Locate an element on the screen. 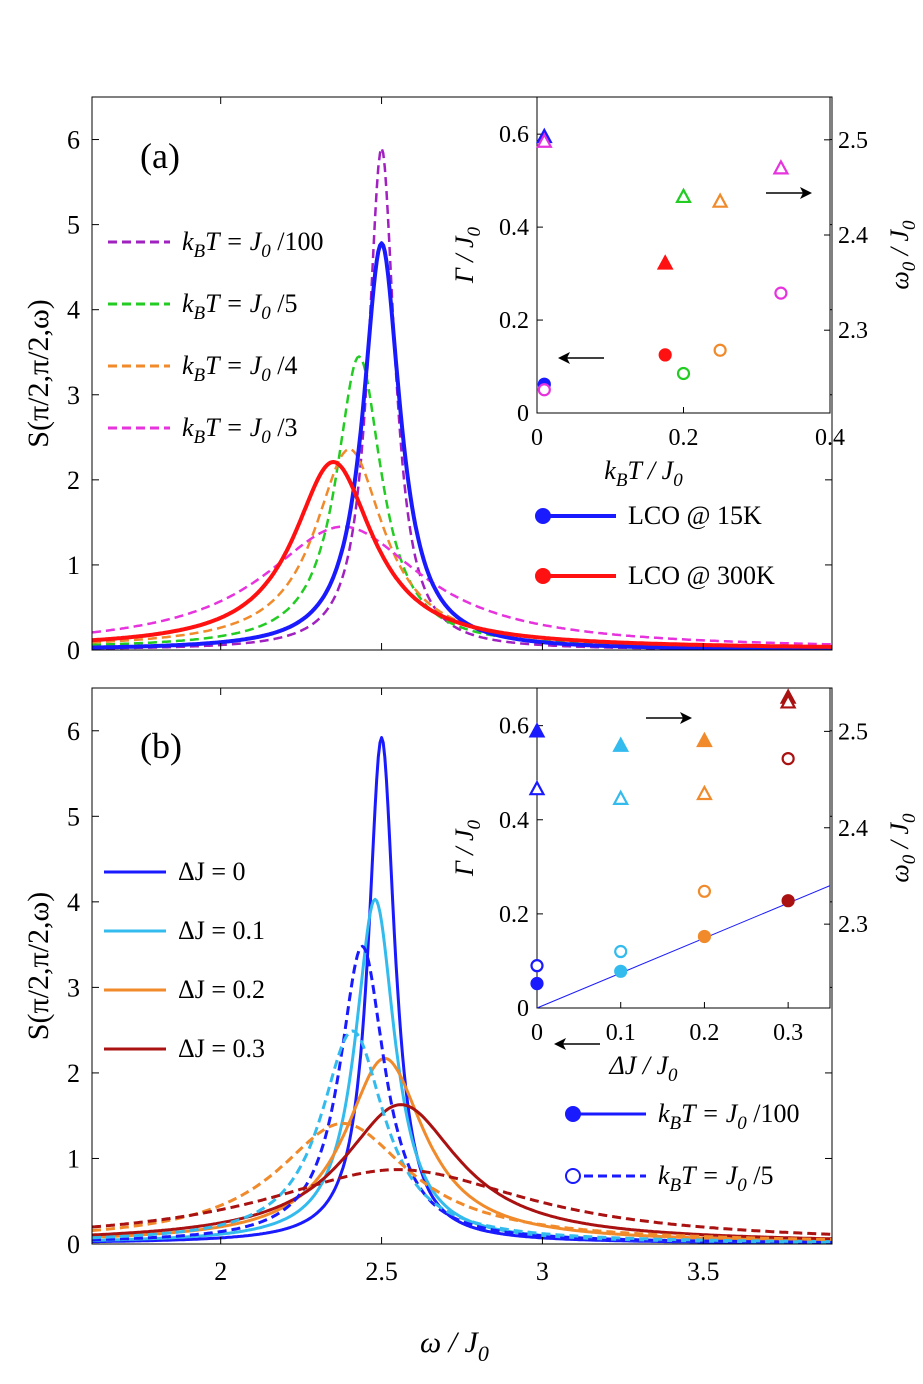 This screenshot has height=1384, width=923. x-tick-label: 3 is located at coordinates (542, 1271).